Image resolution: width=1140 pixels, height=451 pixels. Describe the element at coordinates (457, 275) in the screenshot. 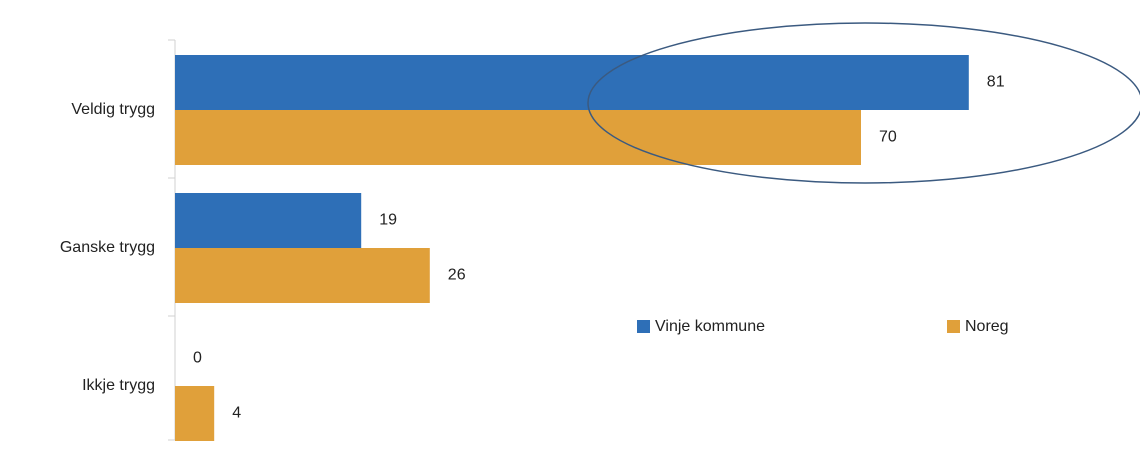

I see `data-label: 26` at that location.